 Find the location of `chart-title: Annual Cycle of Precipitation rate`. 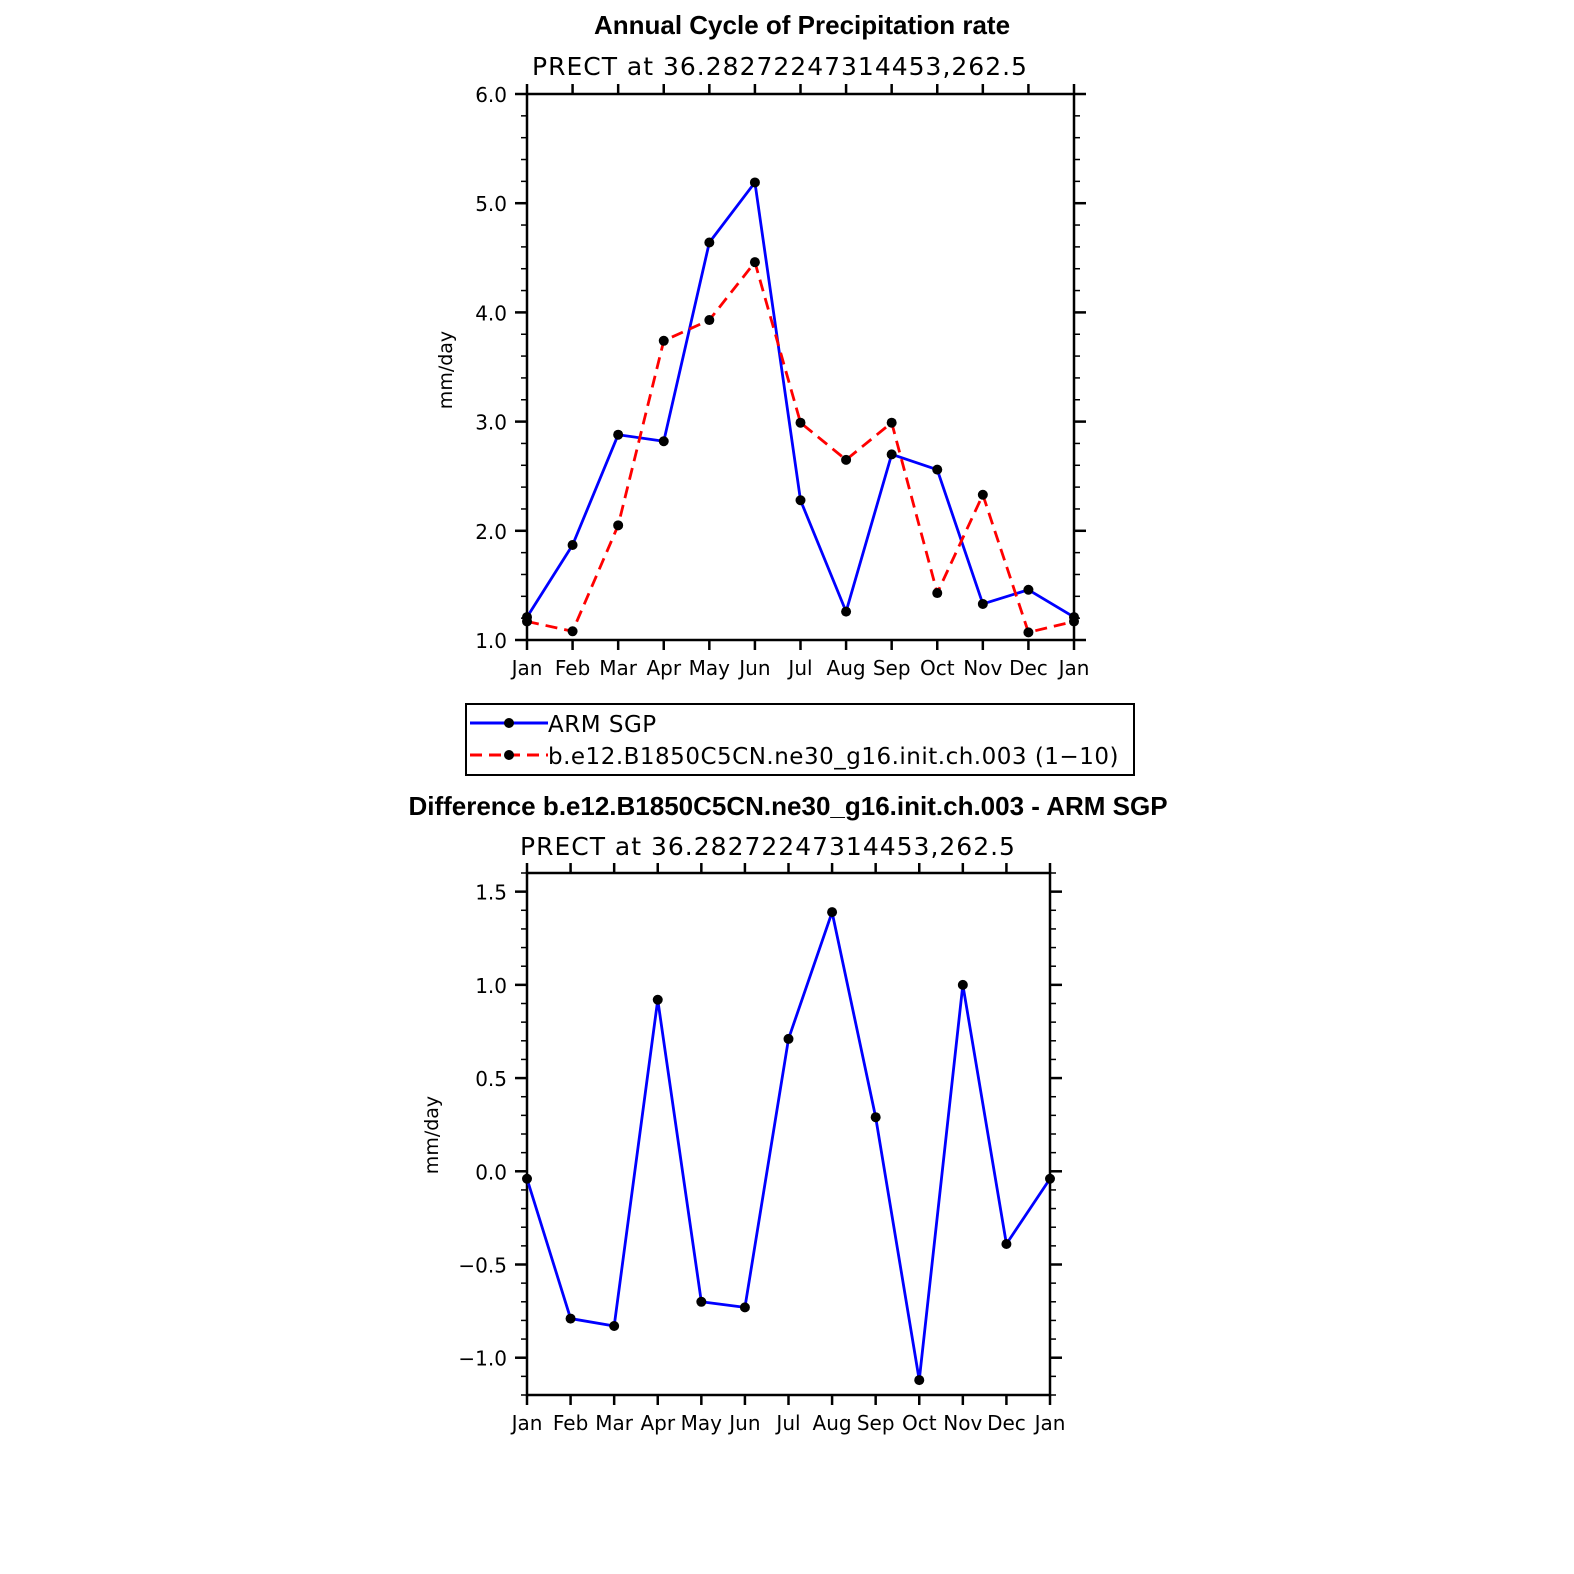

chart-title: Annual Cycle of Precipitation rate is located at coordinates (802, 25).